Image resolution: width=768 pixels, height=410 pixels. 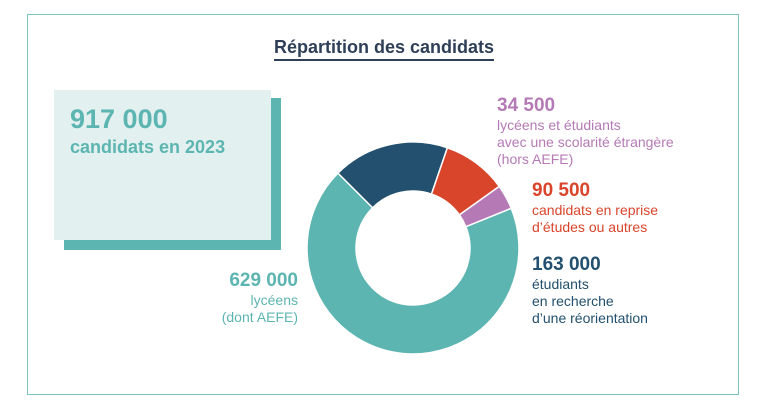 What do you see at coordinates (274, 300) in the screenshot?
I see `desc-lyceens-line-1: lycéens` at bounding box center [274, 300].